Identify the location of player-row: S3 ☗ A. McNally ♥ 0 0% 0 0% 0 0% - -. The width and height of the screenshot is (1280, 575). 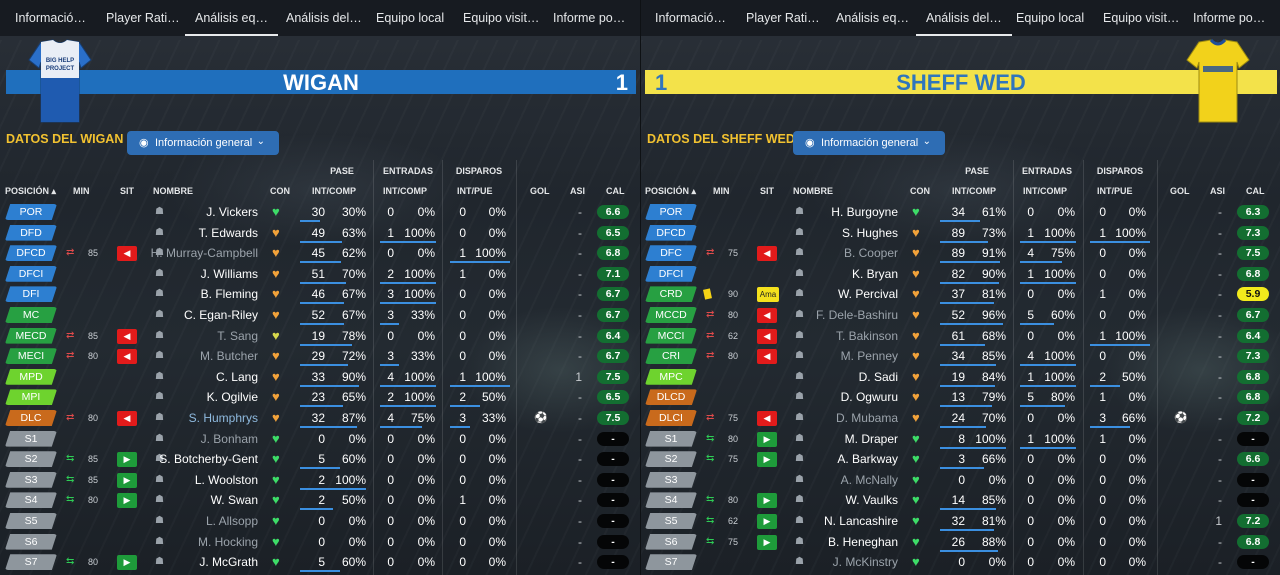
(960, 480).